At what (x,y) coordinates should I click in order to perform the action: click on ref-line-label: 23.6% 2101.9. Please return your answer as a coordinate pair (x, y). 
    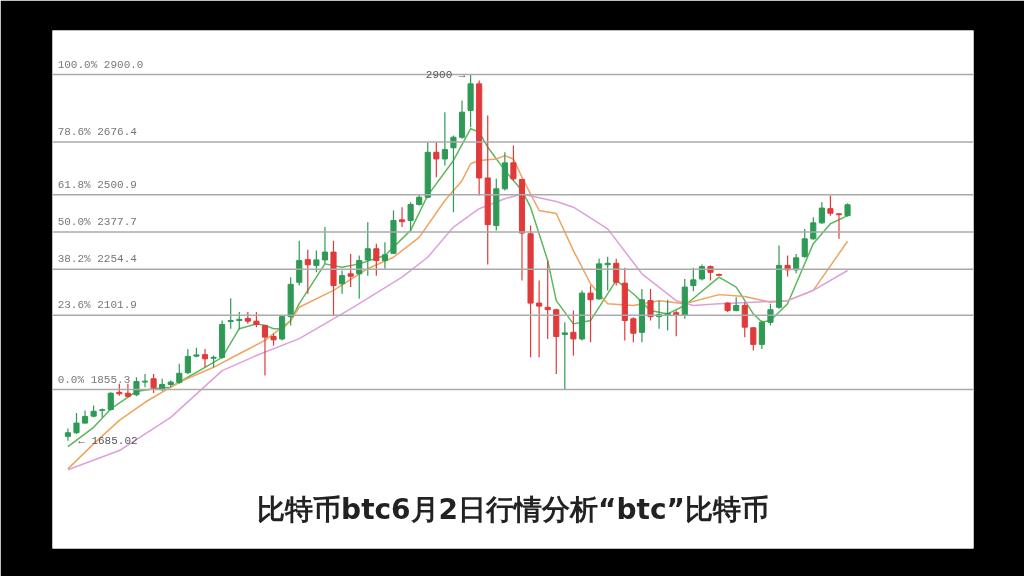
    Looking at the image, I should click on (97, 305).